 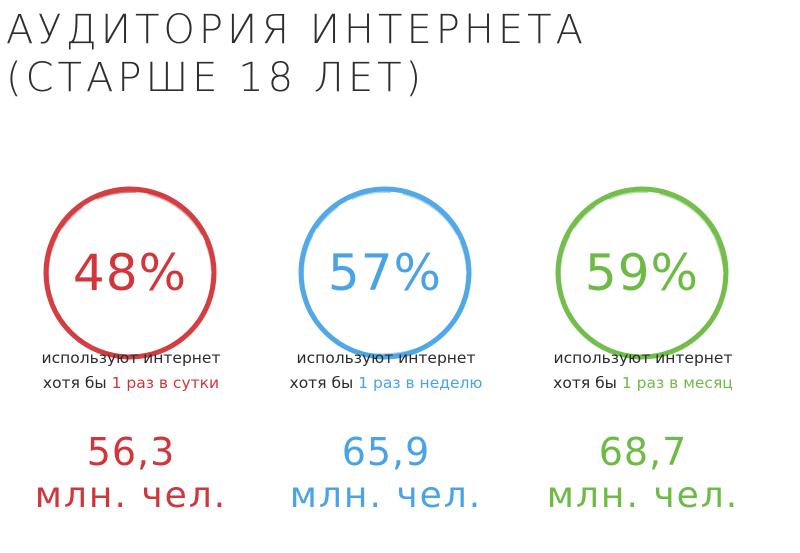 What do you see at coordinates (386, 358) in the screenshot?
I see `caption-weekly-line1: используют интернет` at bounding box center [386, 358].